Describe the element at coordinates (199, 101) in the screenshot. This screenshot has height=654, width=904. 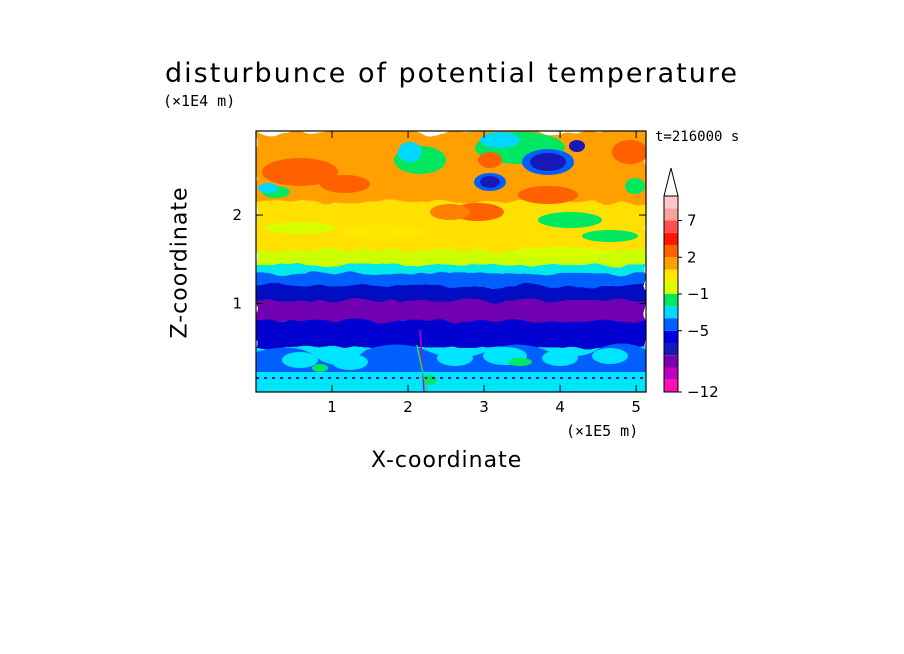
I see `y-axis-unit: (×1E4 m)` at that location.